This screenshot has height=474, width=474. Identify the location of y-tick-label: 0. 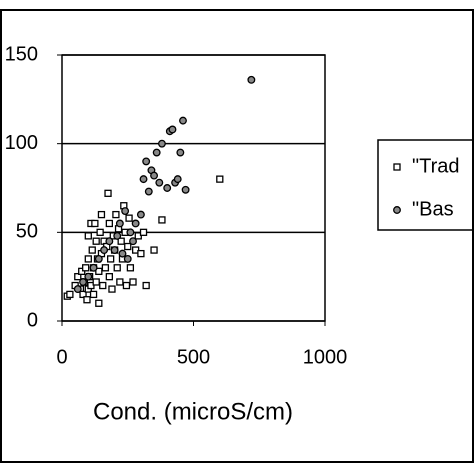
(32, 320).